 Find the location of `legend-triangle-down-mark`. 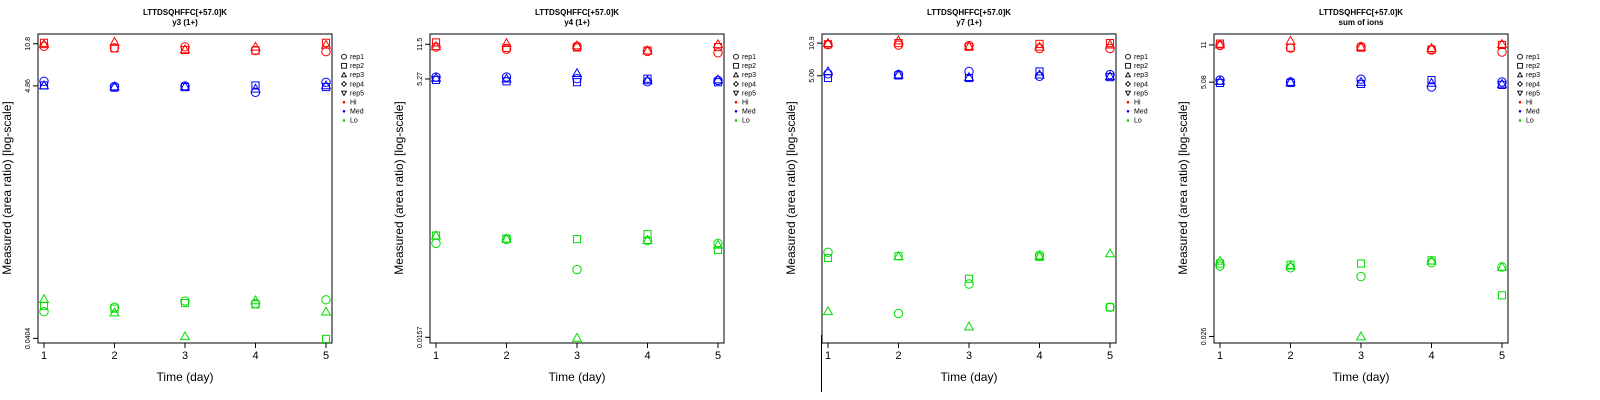

legend-triangle-down-mark is located at coordinates (1520, 93).